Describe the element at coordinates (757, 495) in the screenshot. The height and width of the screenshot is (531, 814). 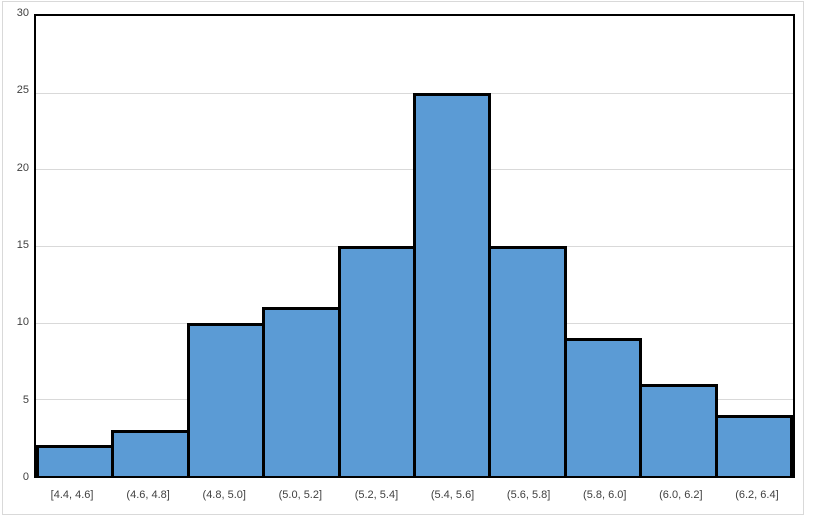
I see `x-tick-label: (6.2, 6.4]` at that location.